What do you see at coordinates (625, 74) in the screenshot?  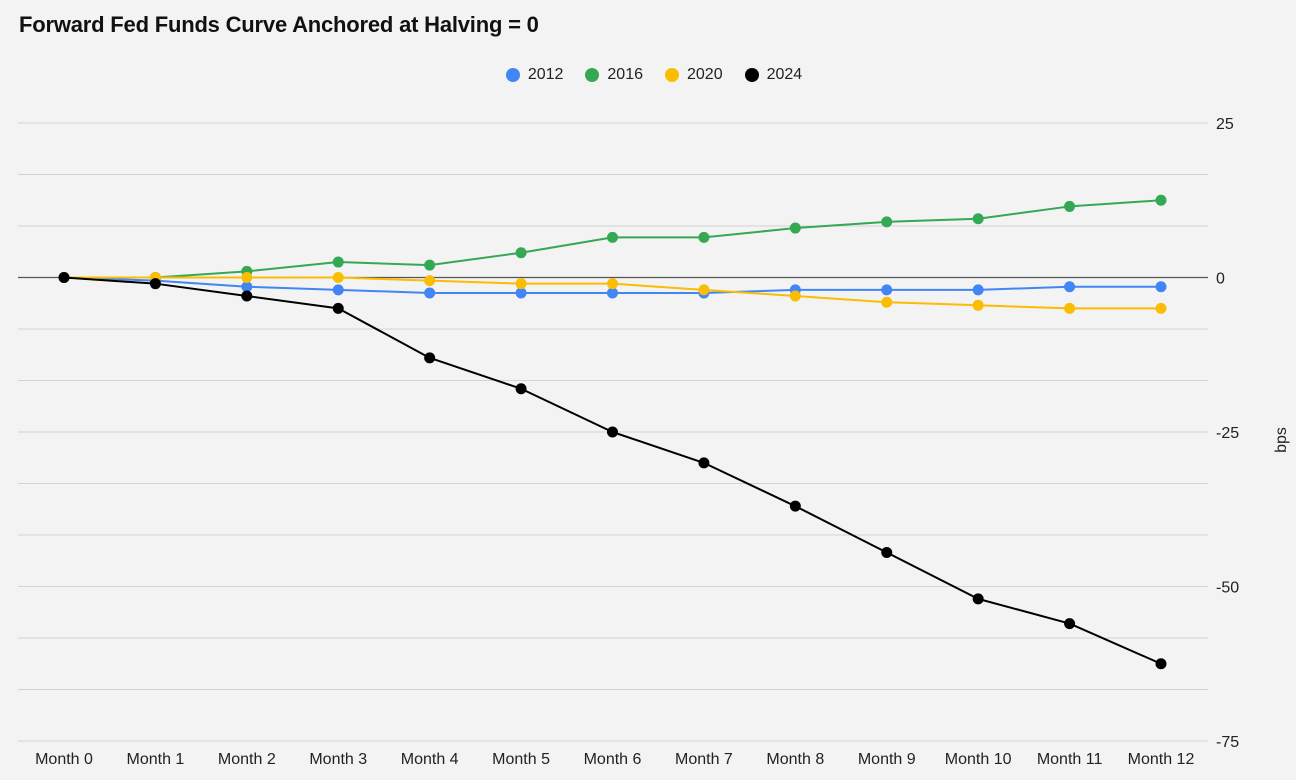 I see `legend-label: 2016` at bounding box center [625, 74].